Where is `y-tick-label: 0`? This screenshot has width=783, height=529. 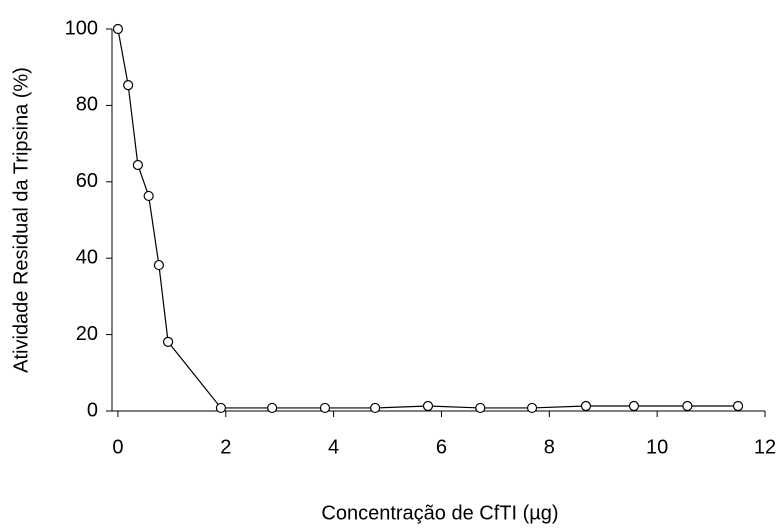
y-tick-label: 0 is located at coordinates (92, 410).